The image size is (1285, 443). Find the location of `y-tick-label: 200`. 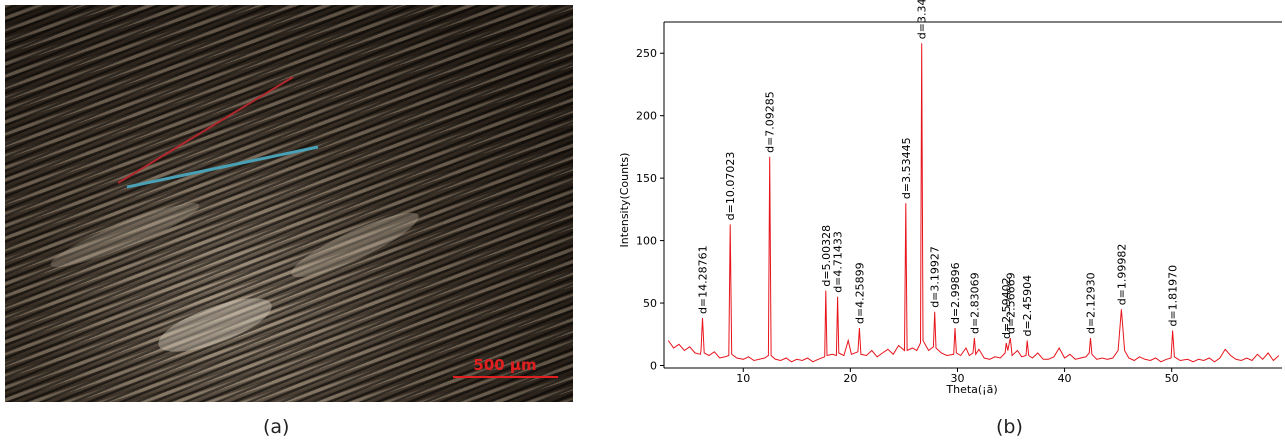

y-tick-label: 200 is located at coordinates (646, 116).